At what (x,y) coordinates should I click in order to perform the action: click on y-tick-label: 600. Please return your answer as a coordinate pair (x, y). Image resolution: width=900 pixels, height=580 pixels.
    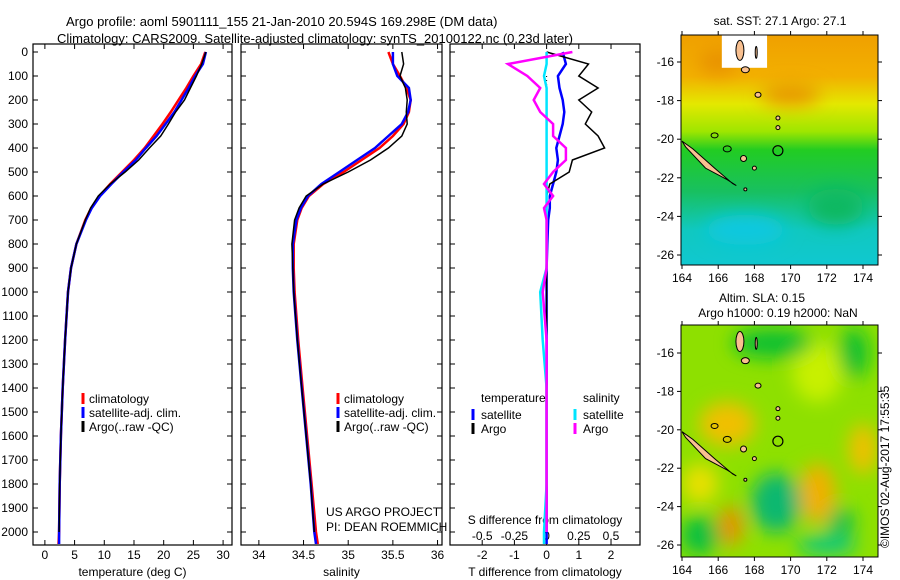
    Looking at the image, I should click on (18, 196).